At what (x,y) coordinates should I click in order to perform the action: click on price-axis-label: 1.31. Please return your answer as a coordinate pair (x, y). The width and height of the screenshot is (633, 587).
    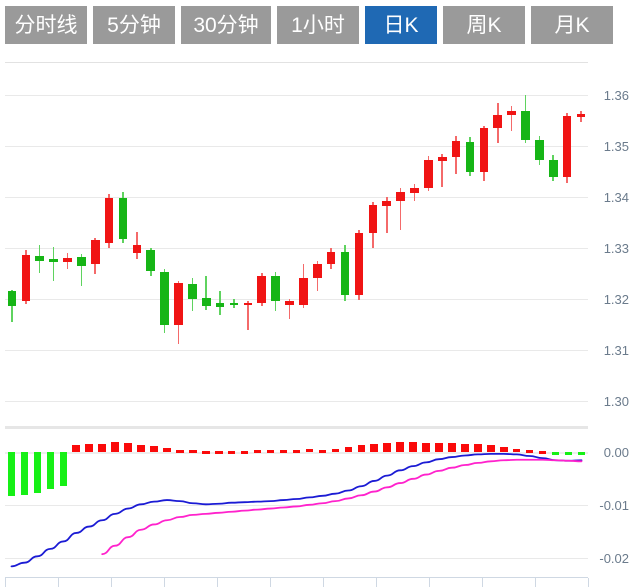
    Looking at the image, I should click on (616, 350).